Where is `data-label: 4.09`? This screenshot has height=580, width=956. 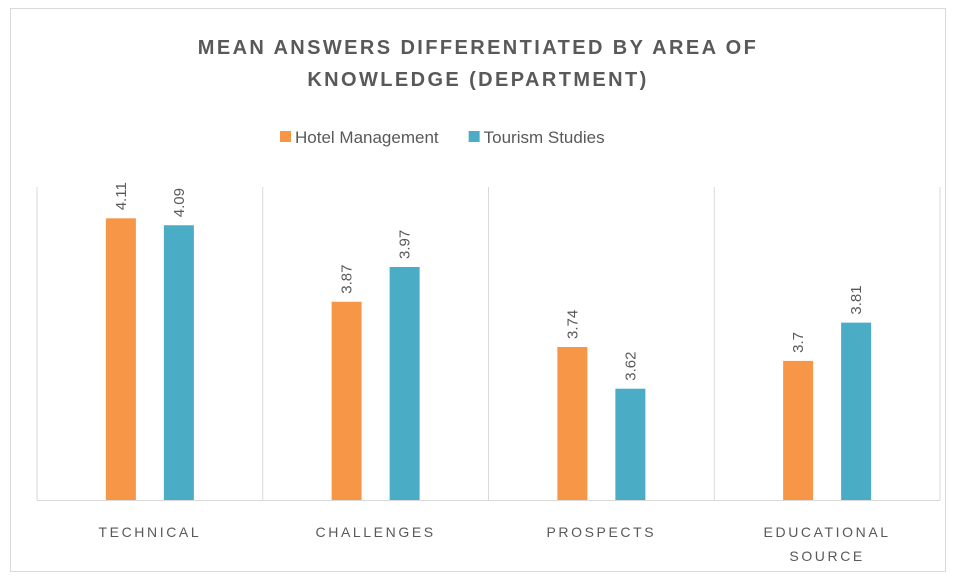
data-label: 4.09 is located at coordinates (179, 202).